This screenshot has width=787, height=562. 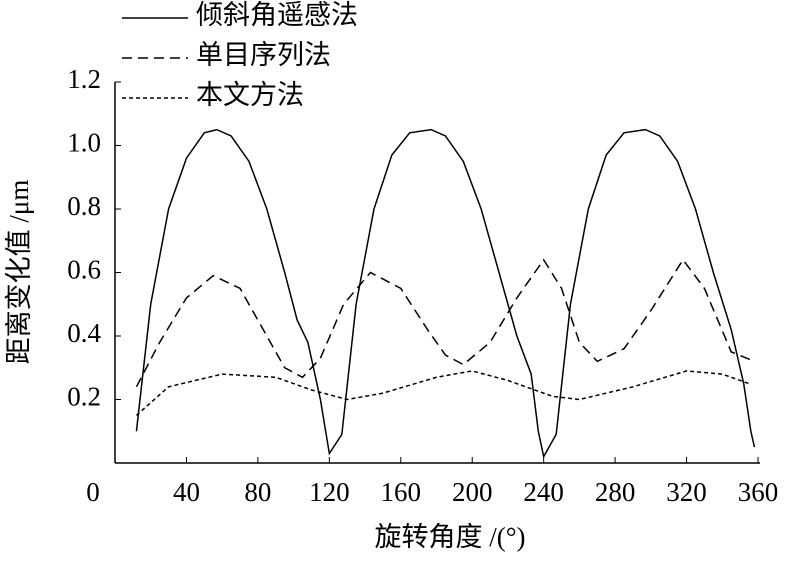 What do you see at coordinates (329, 492) in the screenshot?
I see `x-tick-label: 120` at bounding box center [329, 492].